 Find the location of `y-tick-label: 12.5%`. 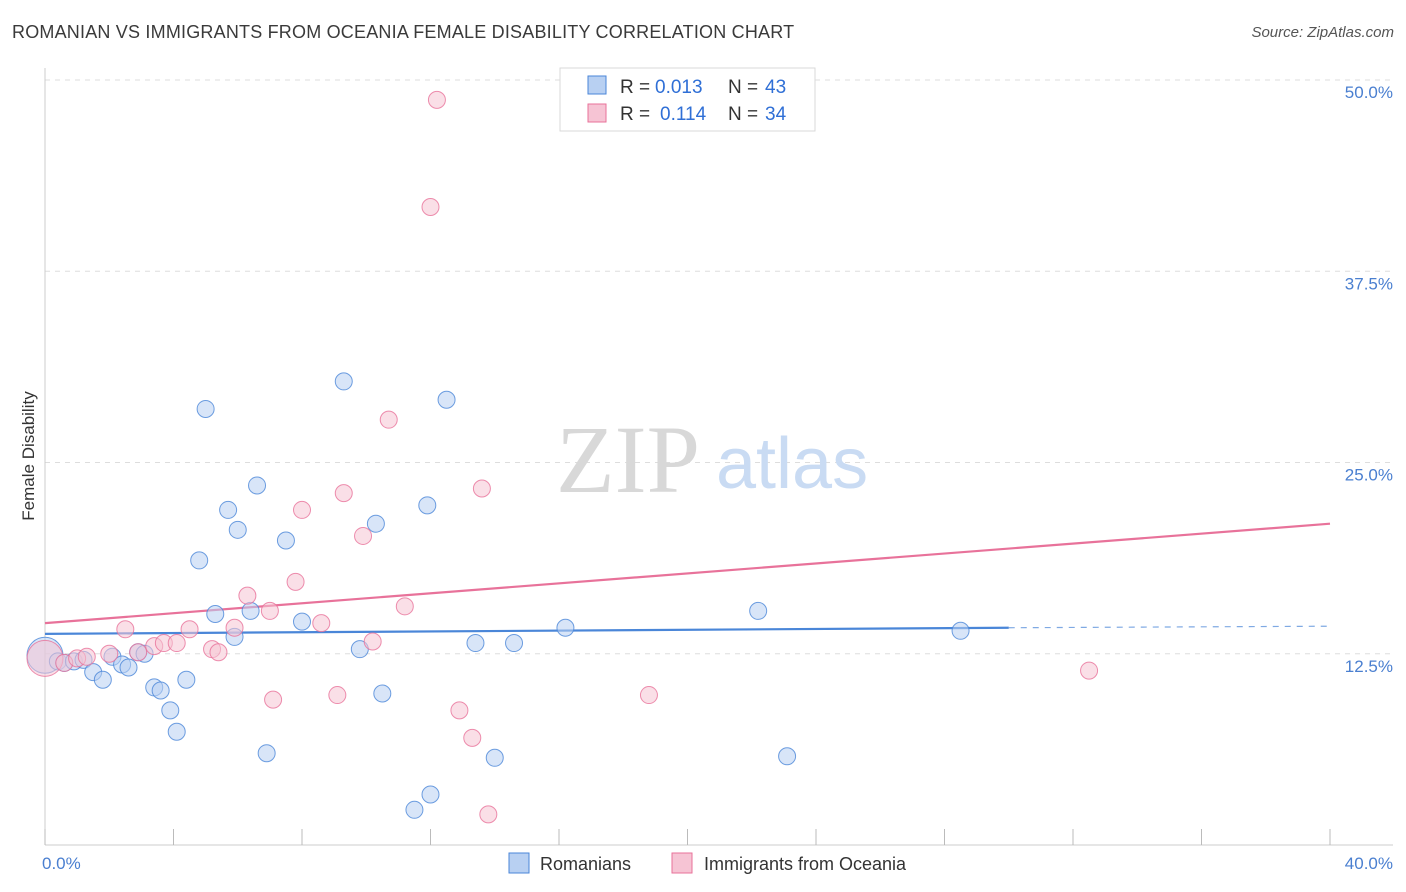

y-tick-label: 12.5% is located at coordinates (1369, 666).